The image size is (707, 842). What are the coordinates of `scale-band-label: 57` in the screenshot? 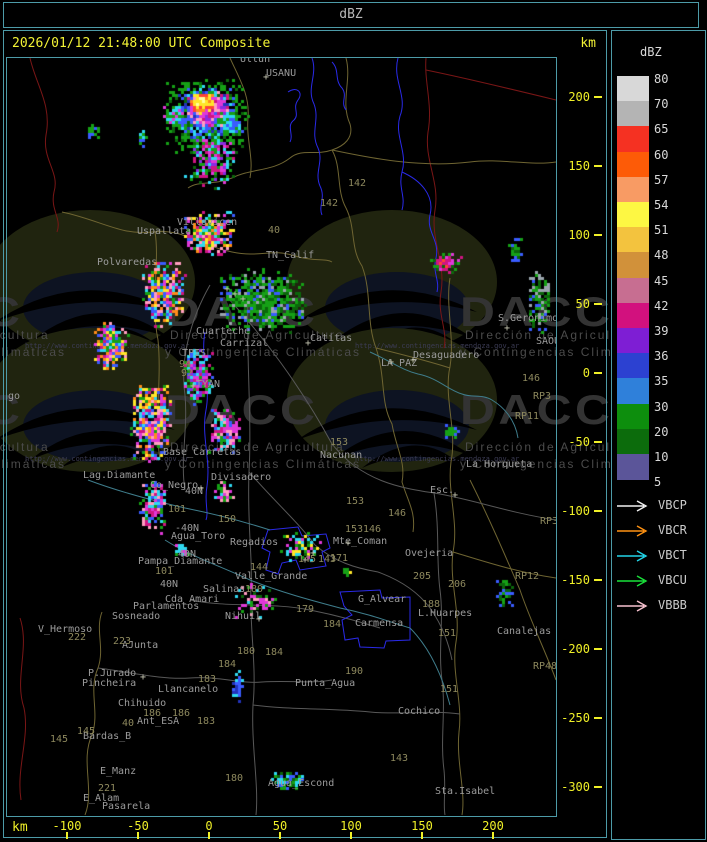 It's located at (661, 179).